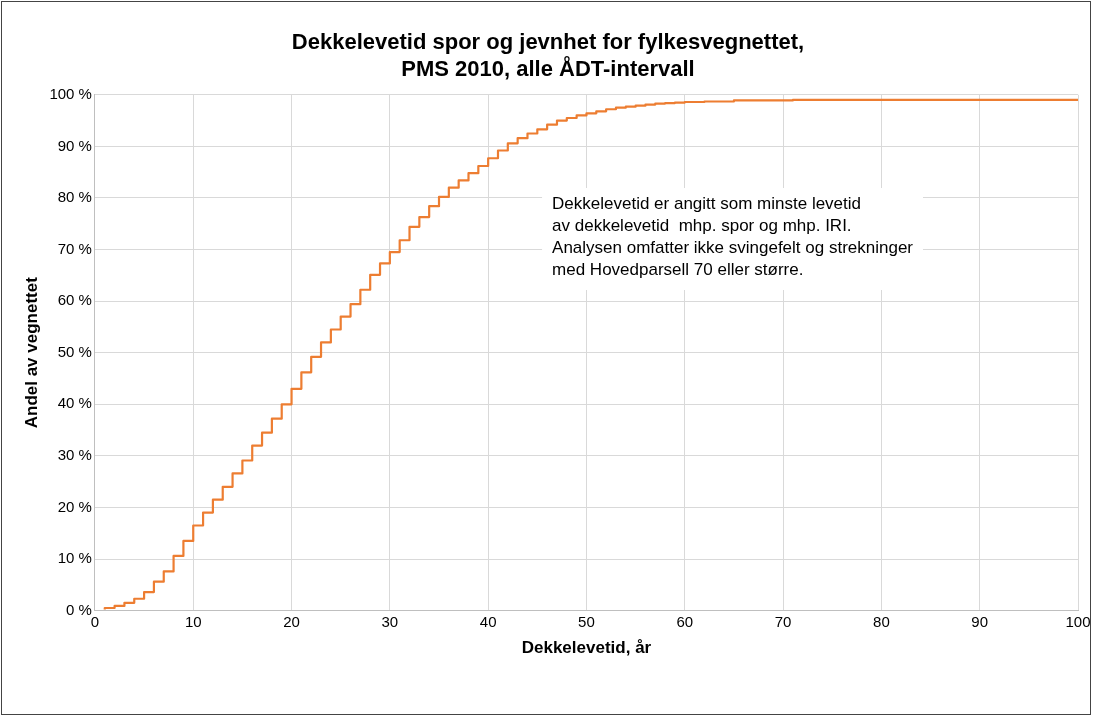 The image size is (1096, 718). What do you see at coordinates (980, 621) in the screenshot?
I see `x-tick-label: 90` at bounding box center [980, 621].